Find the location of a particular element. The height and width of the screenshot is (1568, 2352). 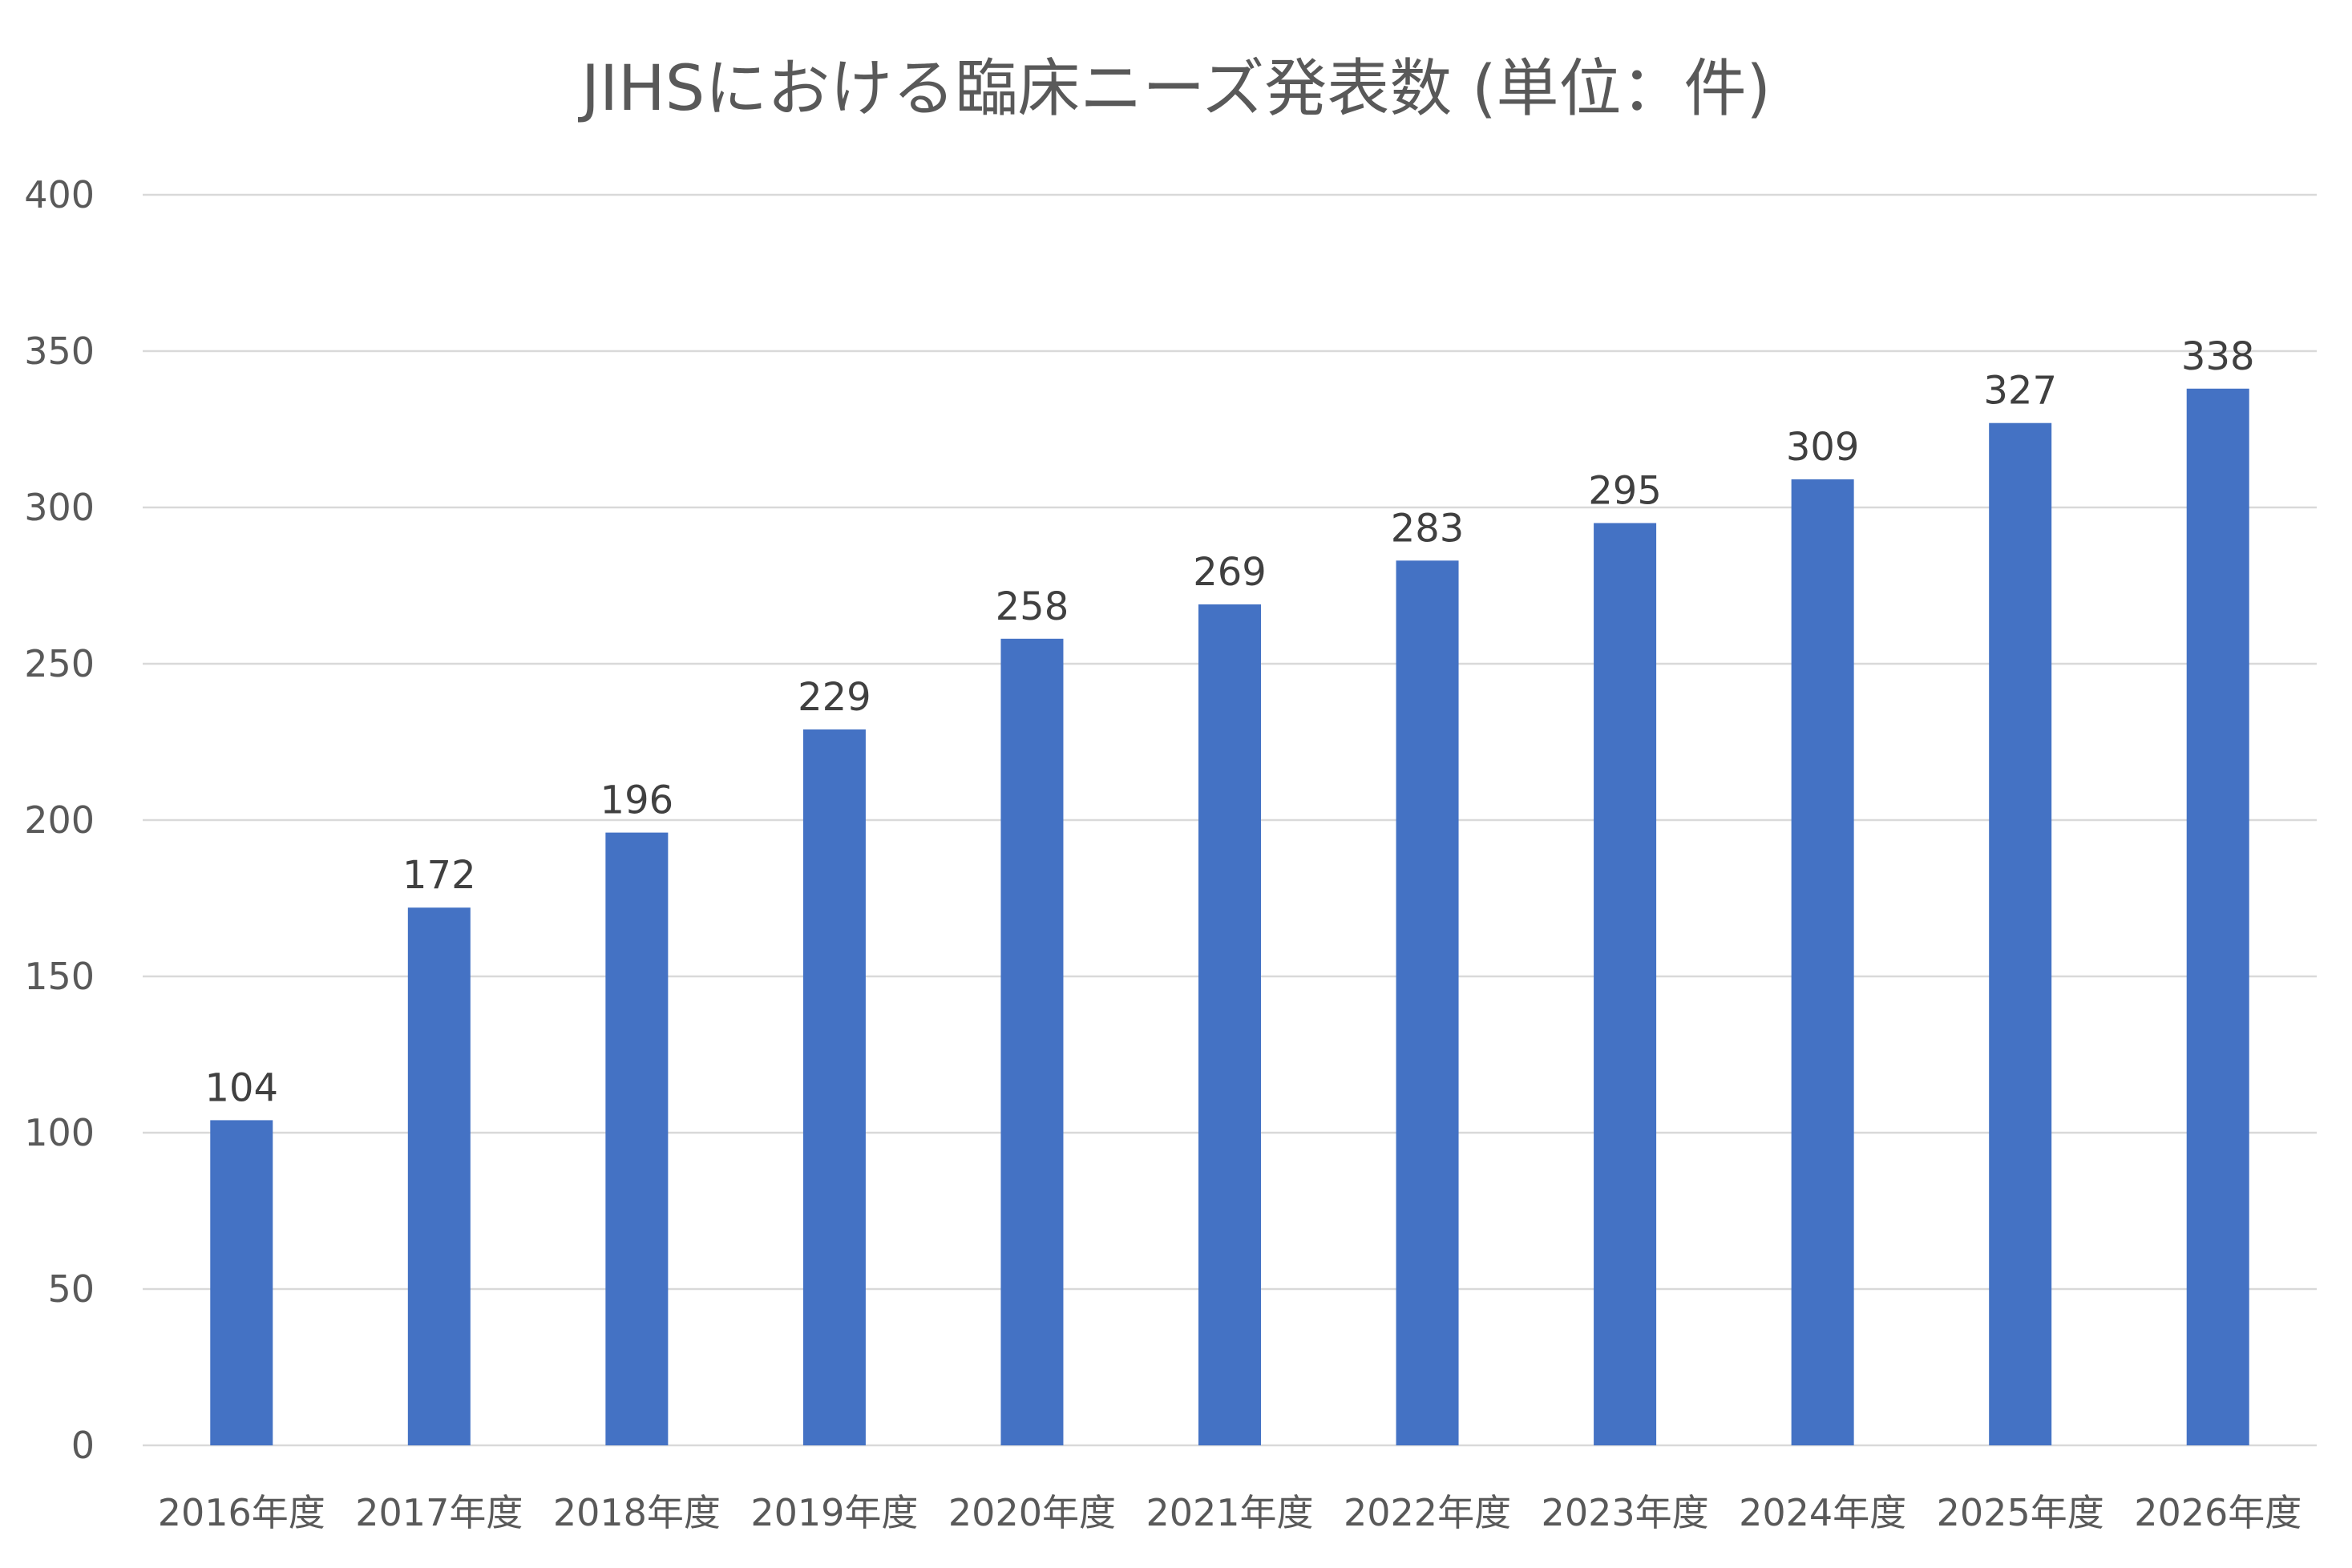

data-label: 338 is located at coordinates (2218, 356).